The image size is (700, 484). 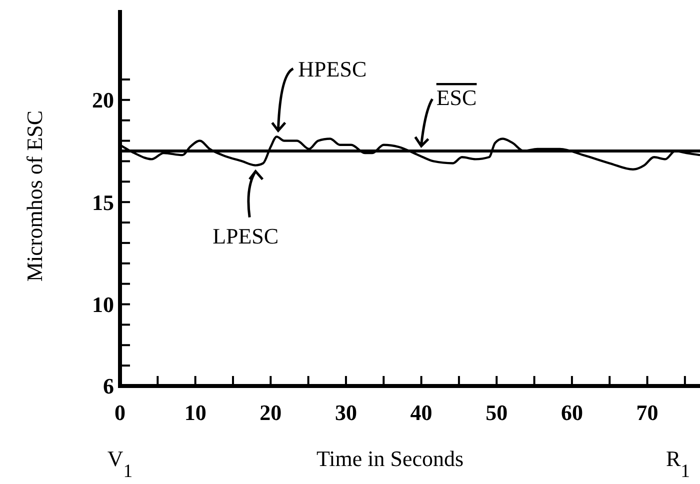 I want to click on y-tick-label: 6, so click(x=108, y=386).